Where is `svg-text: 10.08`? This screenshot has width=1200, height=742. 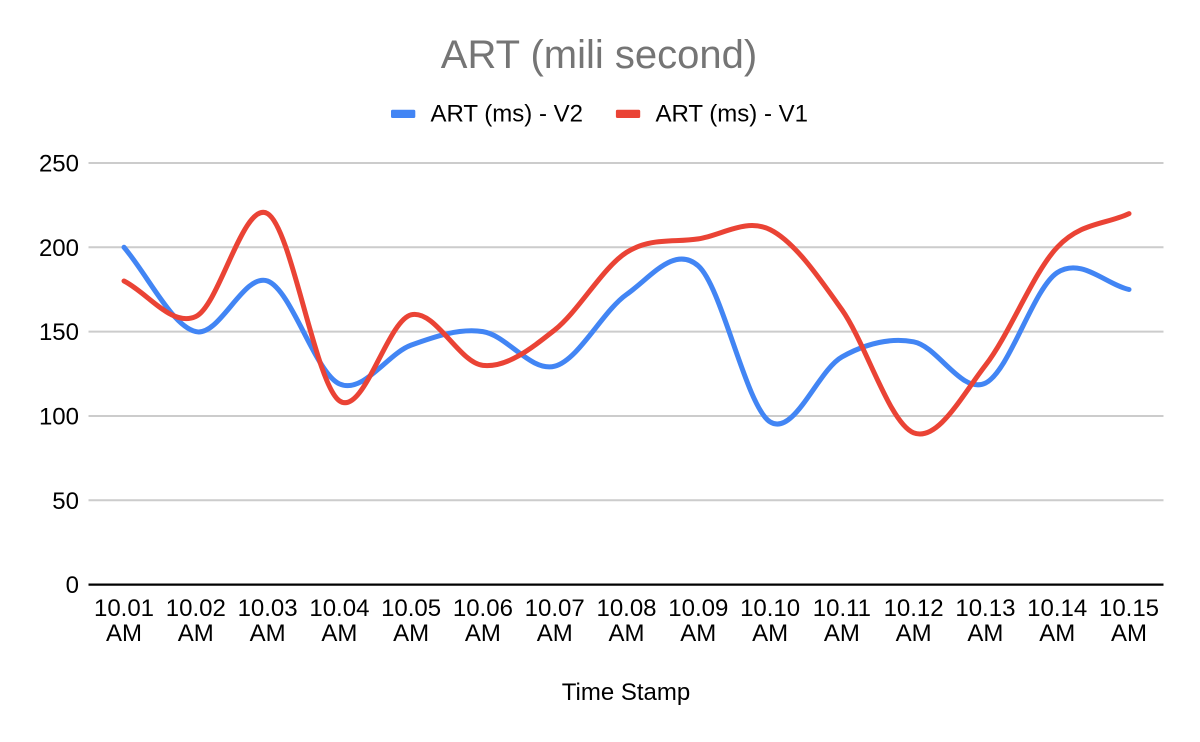
svg-text: 10.08 is located at coordinates (626, 608).